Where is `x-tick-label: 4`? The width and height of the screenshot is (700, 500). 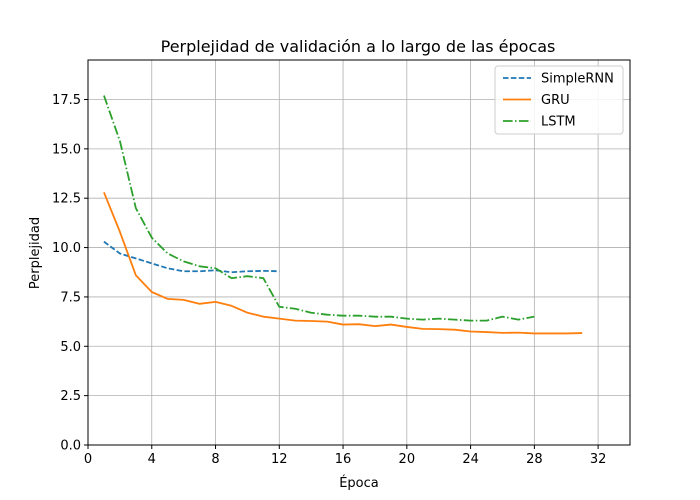
x-tick-label: 4 is located at coordinates (152, 459).